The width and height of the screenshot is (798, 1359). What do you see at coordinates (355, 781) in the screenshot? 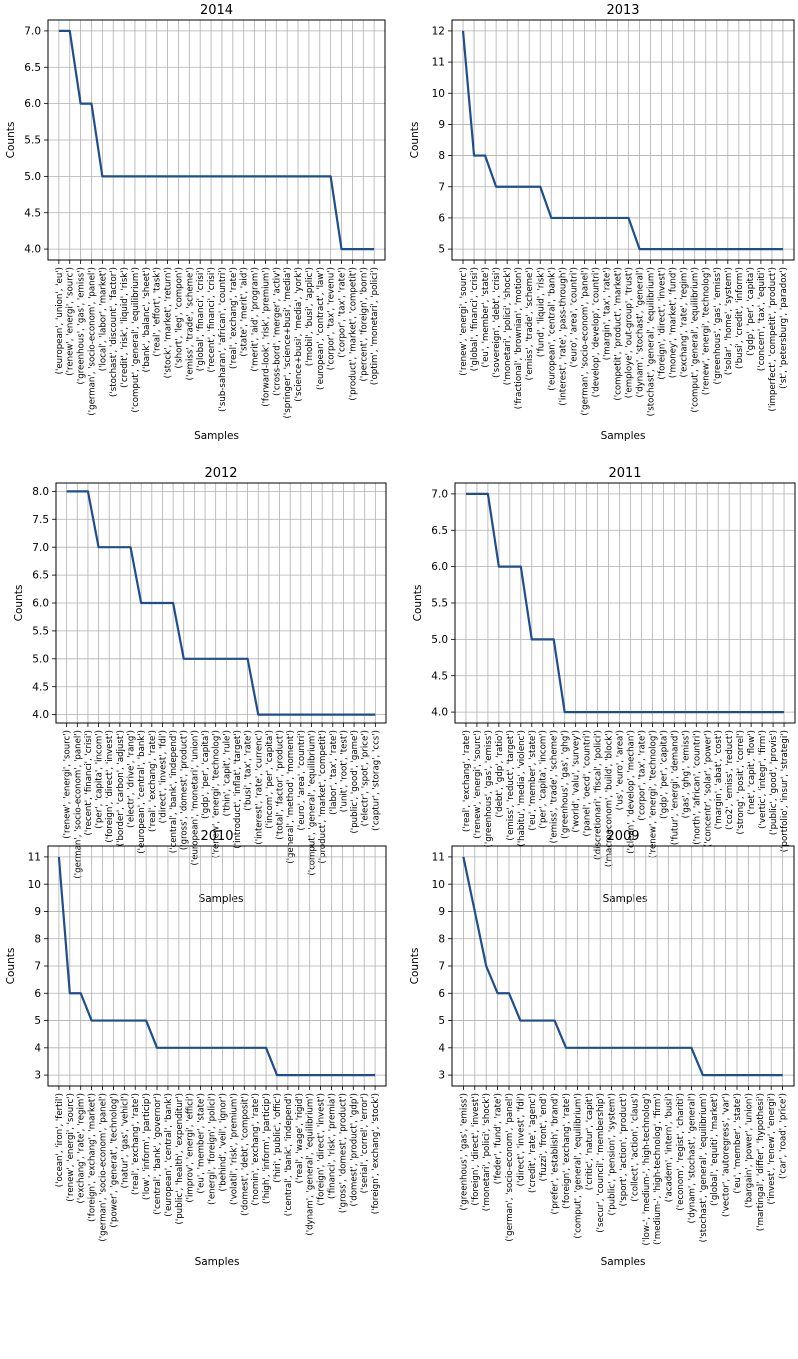
I see `x-tick-label: ('public', 'good', 'game')` at bounding box center [355, 781].